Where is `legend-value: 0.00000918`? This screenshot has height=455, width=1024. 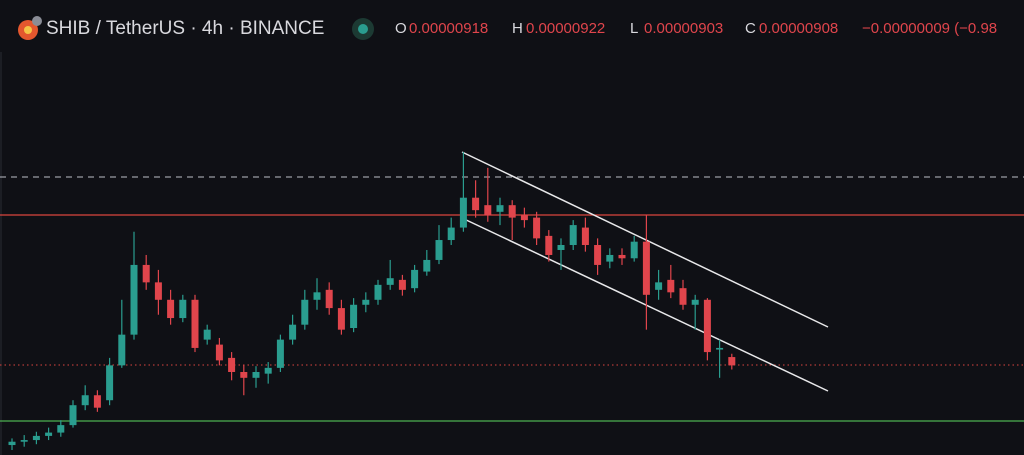 legend-value: 0.00000918 is located at coordinates (448, 28).